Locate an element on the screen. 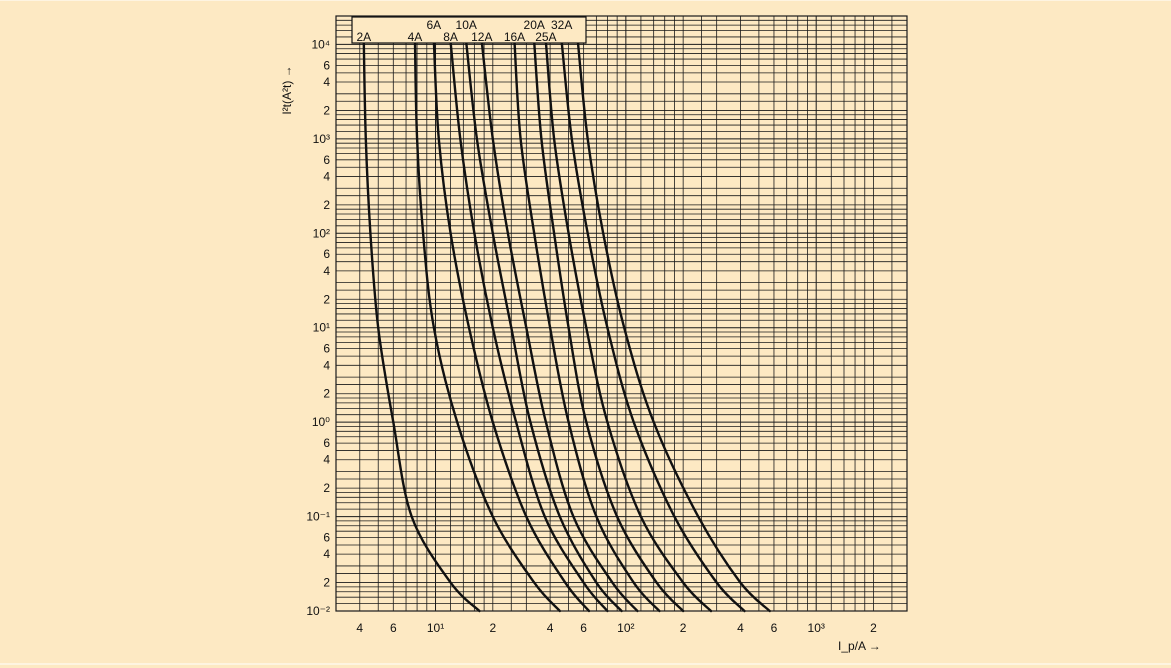 The width and height of the screenshot is (1171, 668). fuse-curve-4a is located at coordinates (487, 326).